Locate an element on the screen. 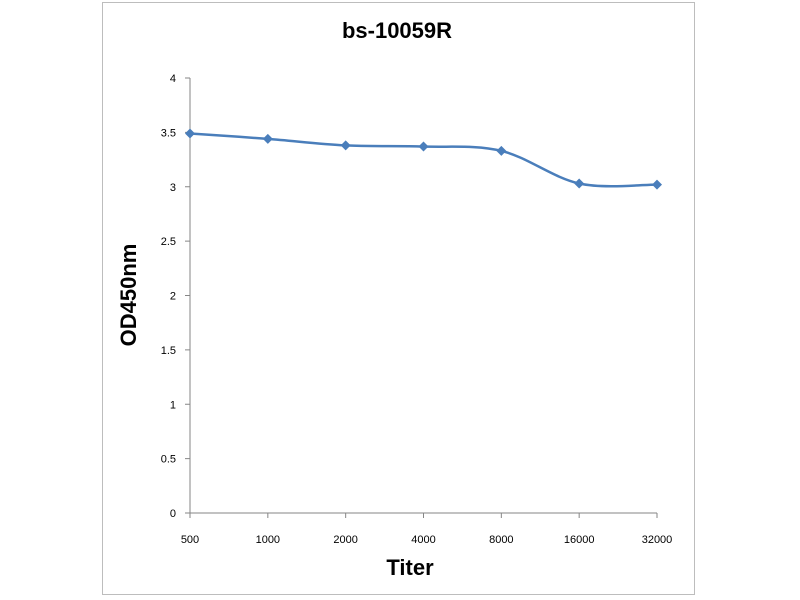 This screenshot has height=600, width=800. y-tick-label: 3 is located at coordinates (173, 188).